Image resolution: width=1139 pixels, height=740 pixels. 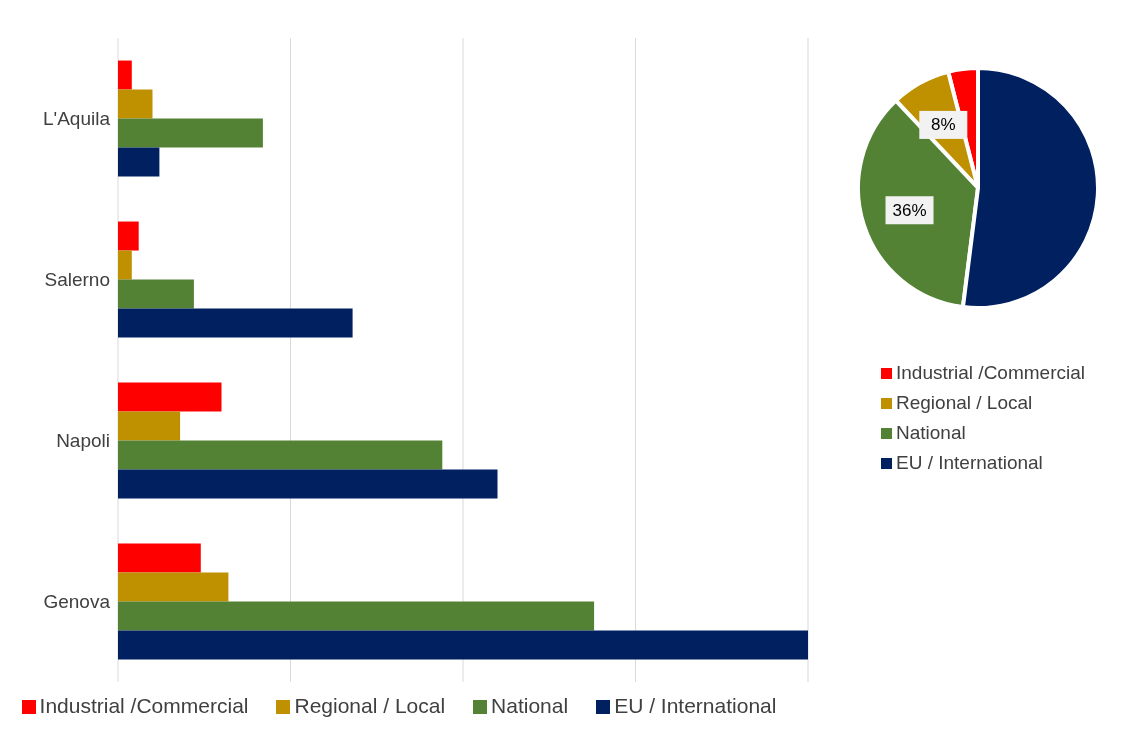 What do you see at coordinates (76, 119) in the screenshot?
I see `y-tick-label: L'Aquila` at bounding box center [76, 119].